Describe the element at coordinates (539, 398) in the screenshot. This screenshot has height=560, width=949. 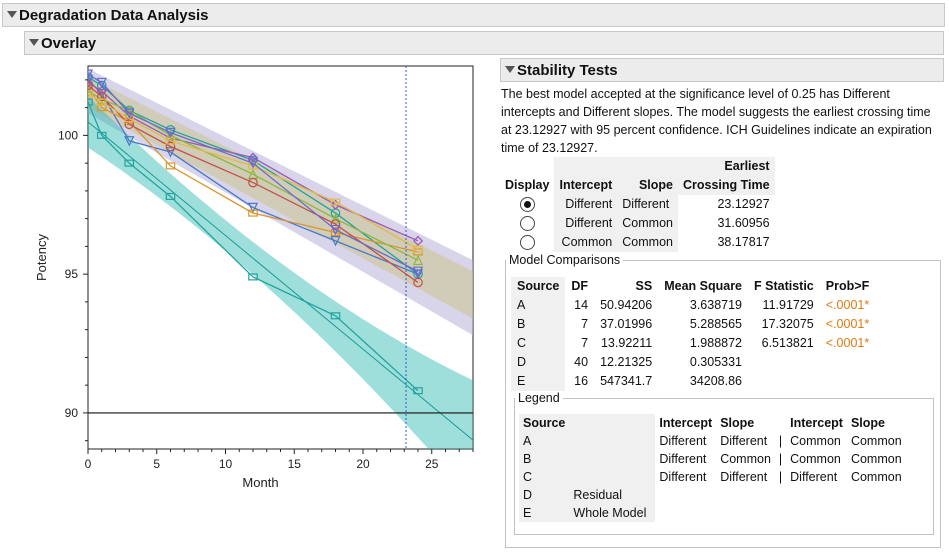
I see `legend-title: Legend` at that location.